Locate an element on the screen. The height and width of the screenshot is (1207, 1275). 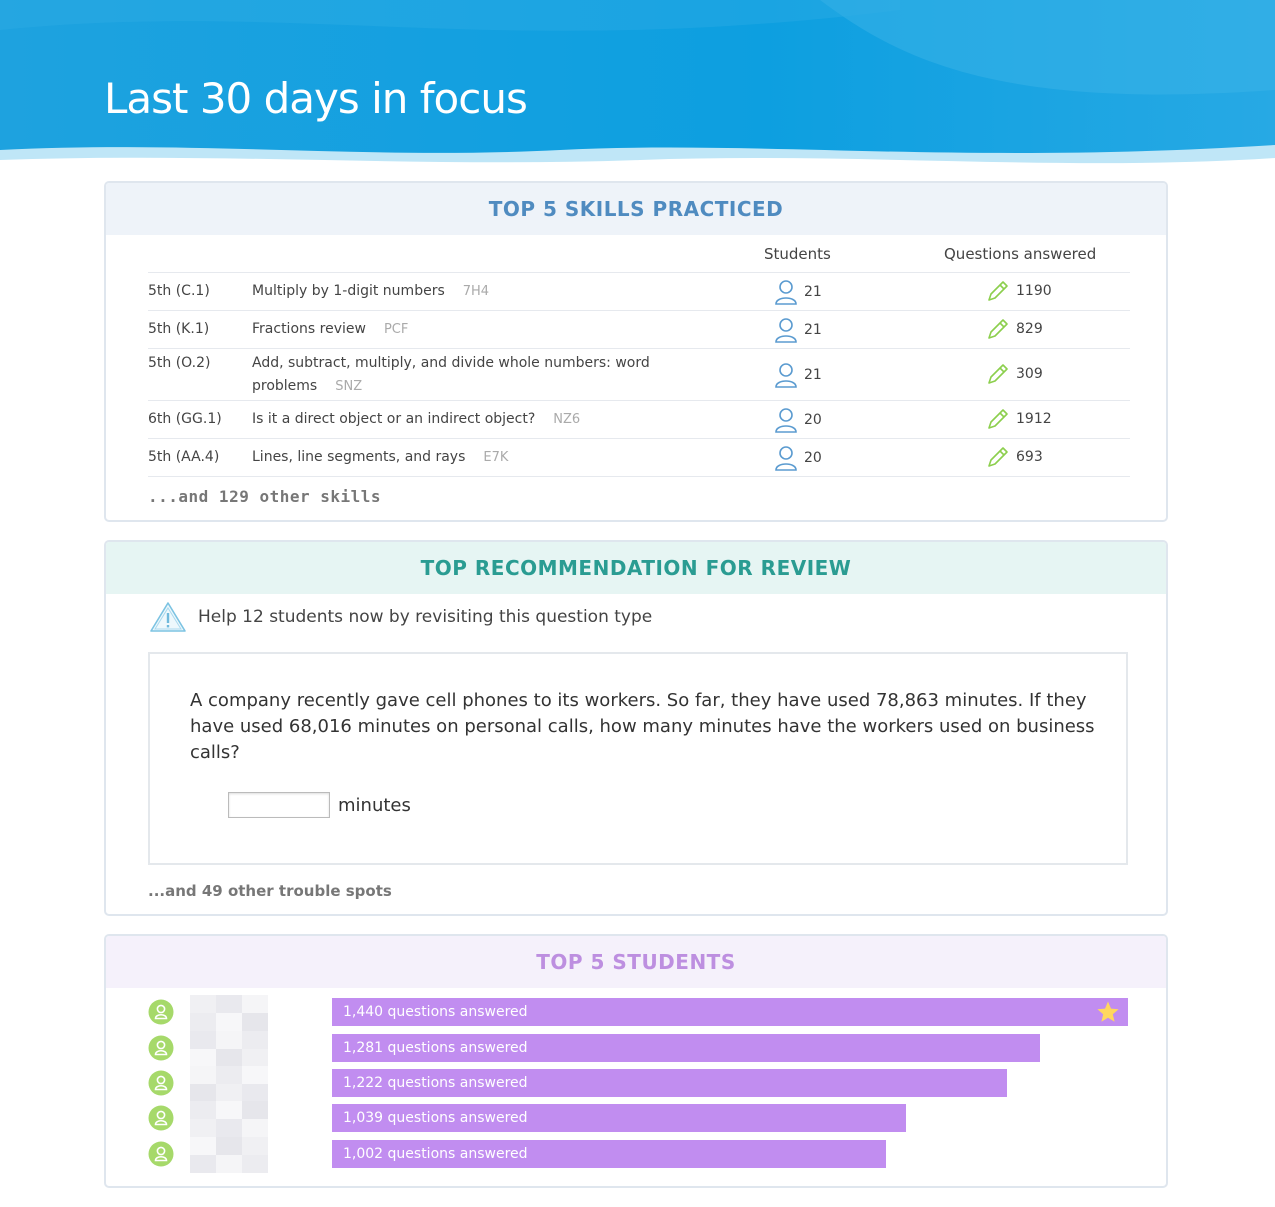
header-wave-background is located at coordinates (637, 87).